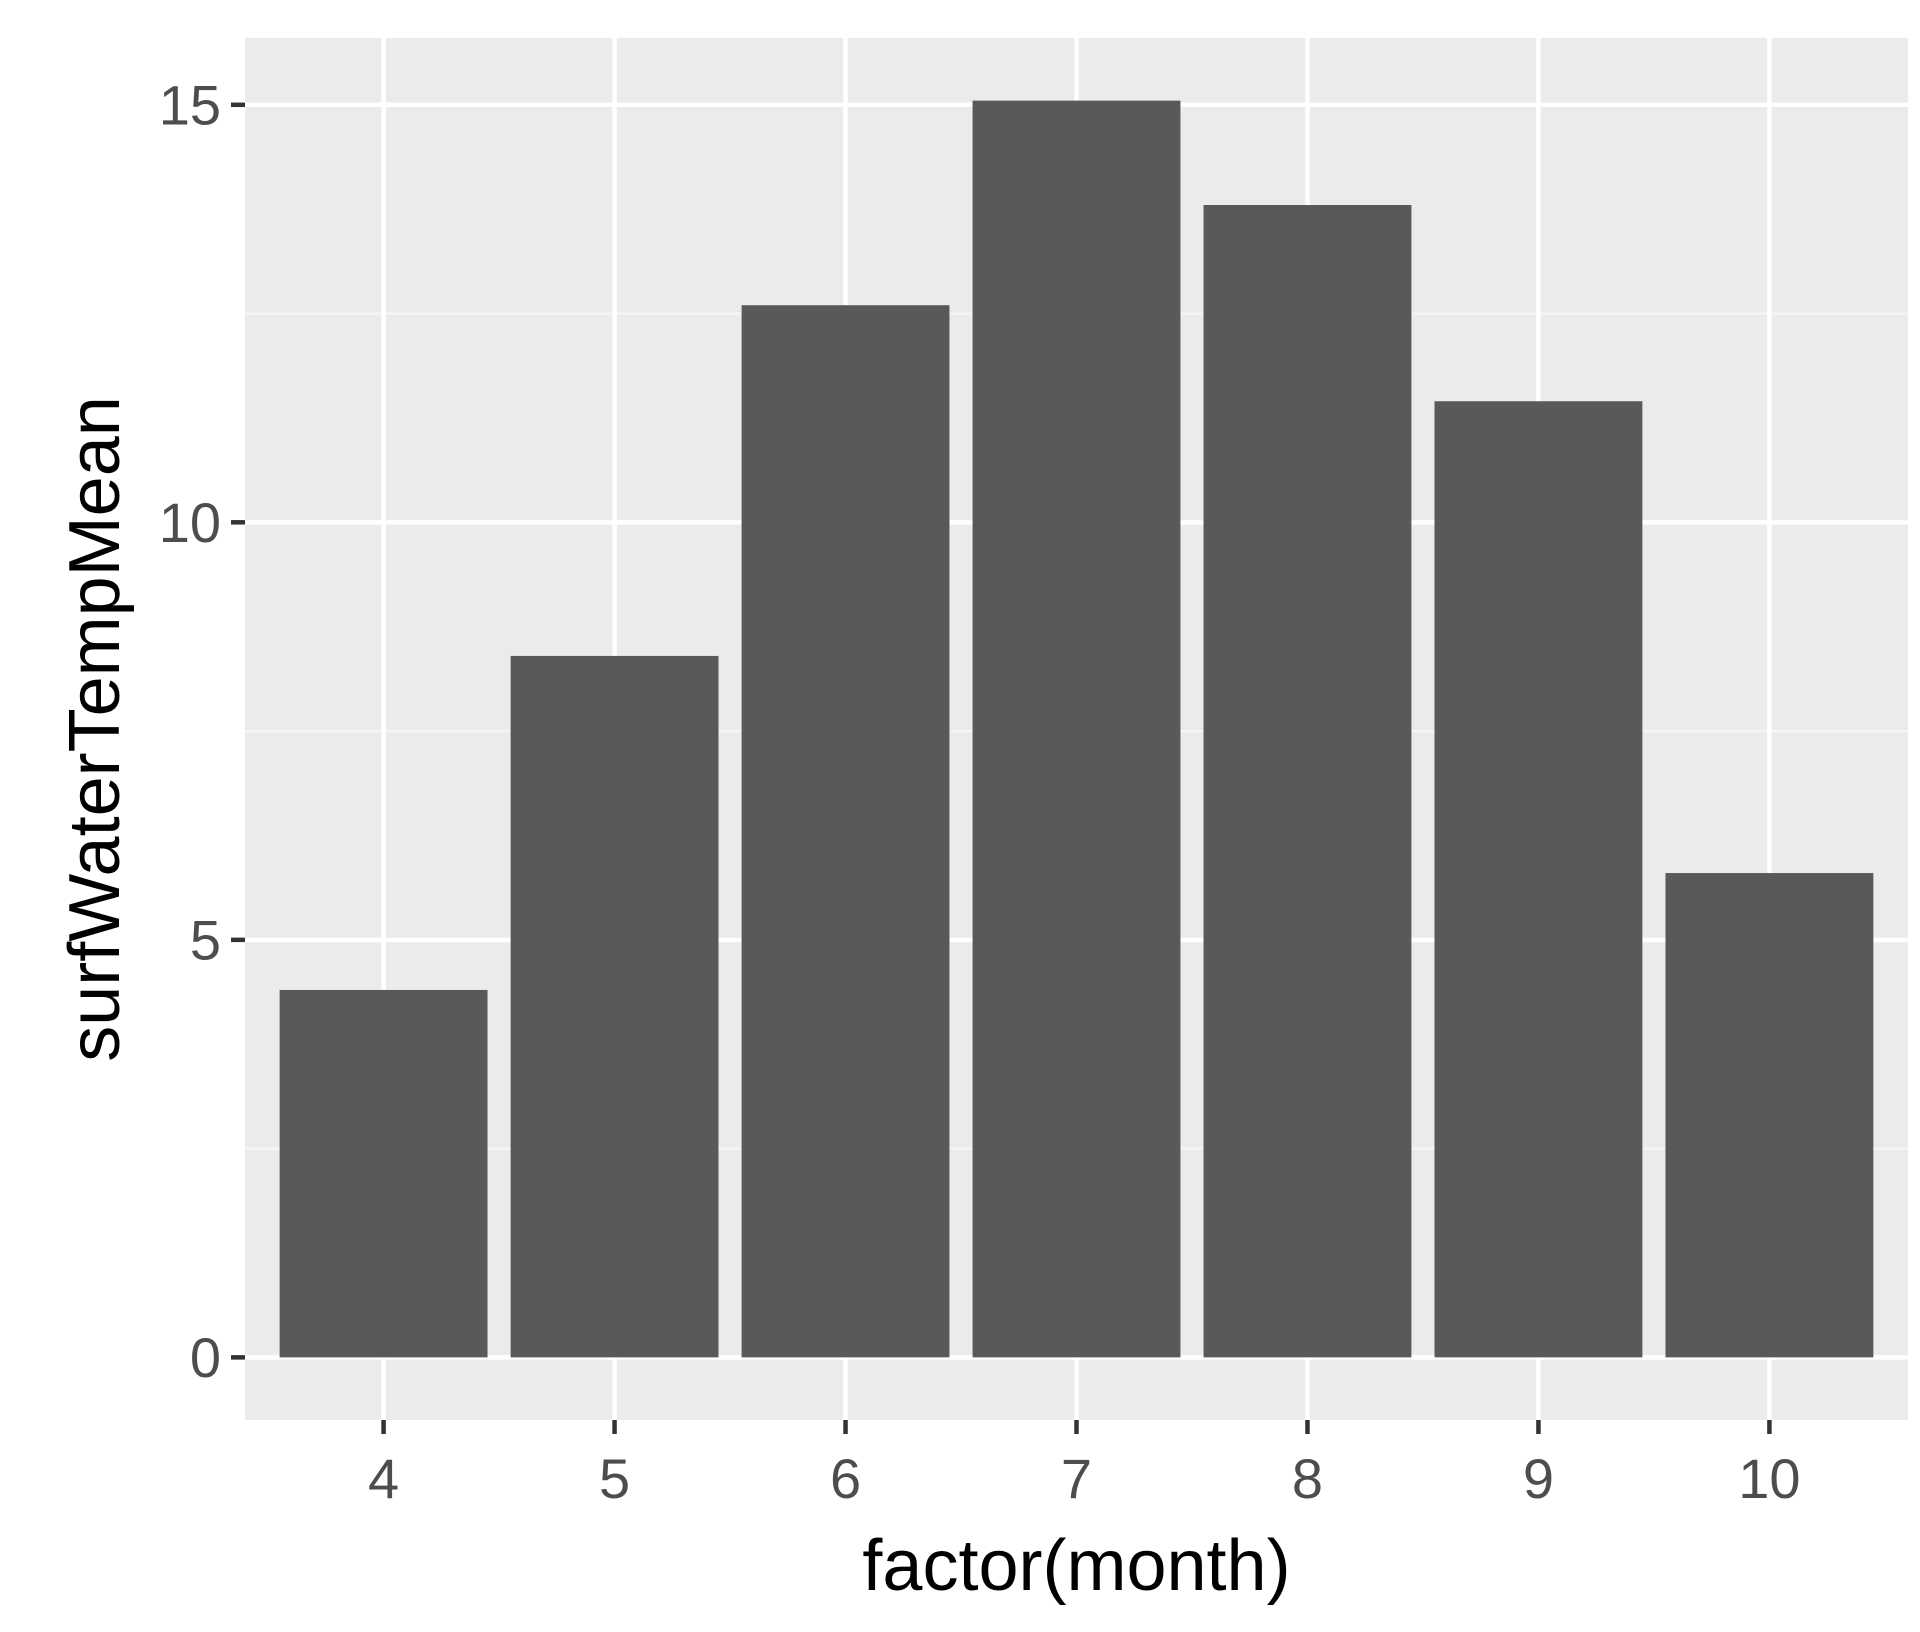  What do you see at coordinates (190, 104) in the screenshot?
I see `y-tick-label: 15` at bounding box center [190, 104].